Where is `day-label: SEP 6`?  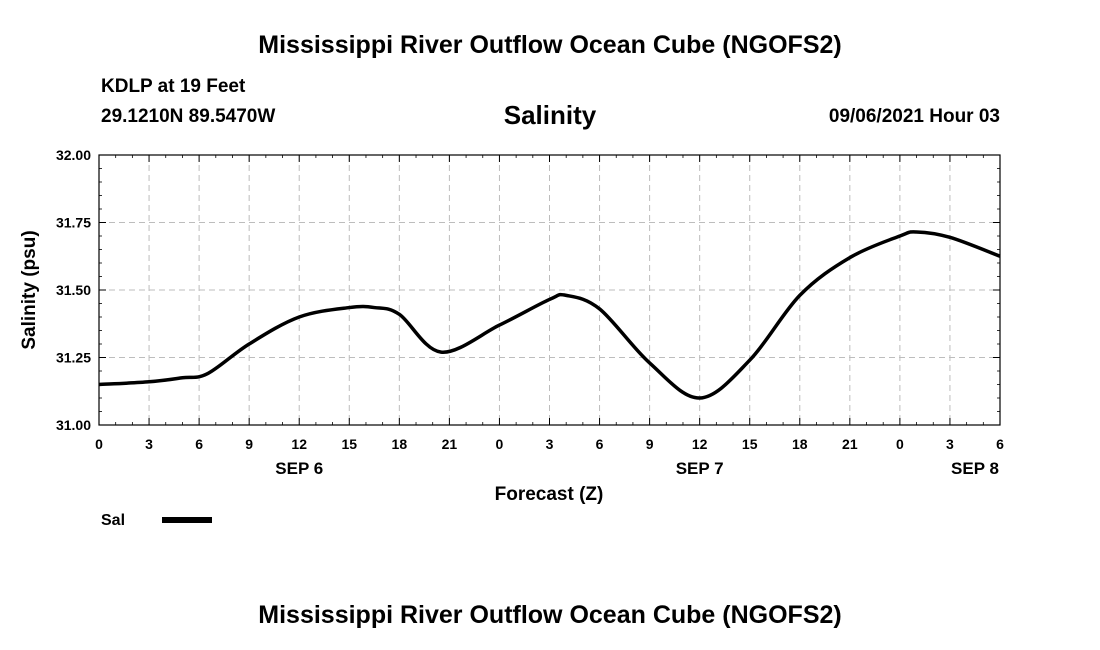 day-label: SEP 6 is located at coordinates (299, 468).